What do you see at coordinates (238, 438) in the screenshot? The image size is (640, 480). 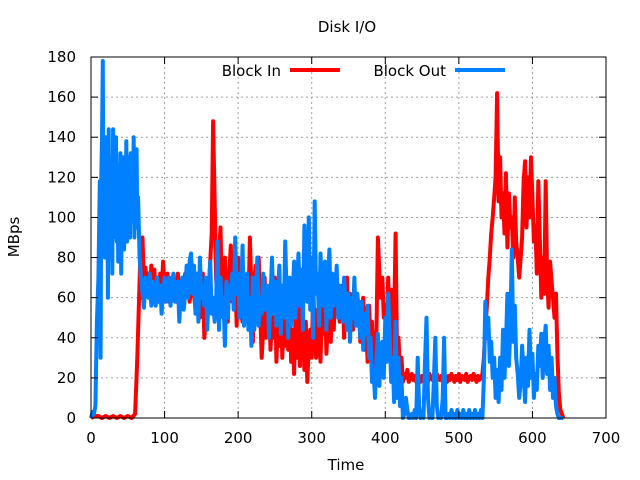 I see `x-tick-label: 200` at bounding box center [238, 438].